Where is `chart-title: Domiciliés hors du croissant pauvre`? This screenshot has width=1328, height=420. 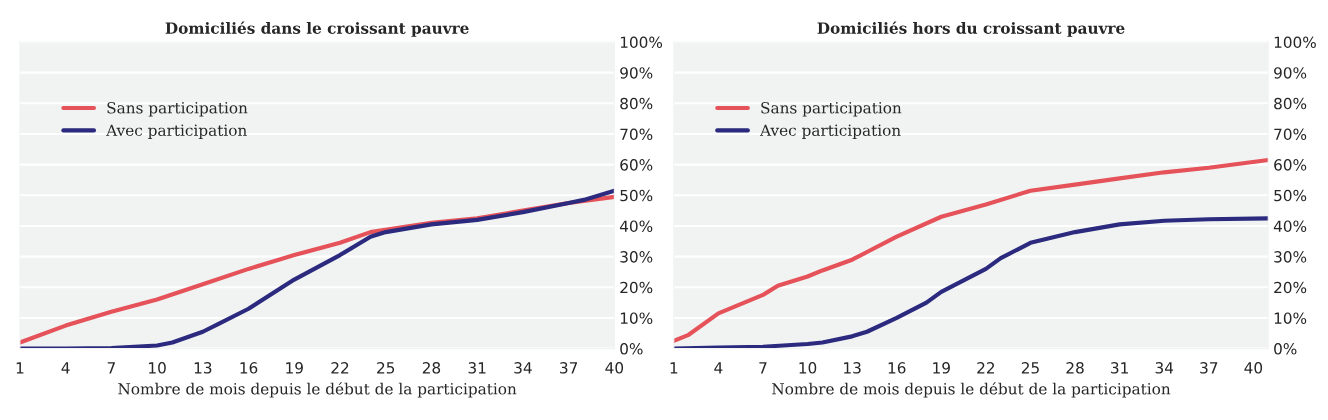 chart-title: Domiciliés hors du croissant pauvre is located at coordinates (971, 29).